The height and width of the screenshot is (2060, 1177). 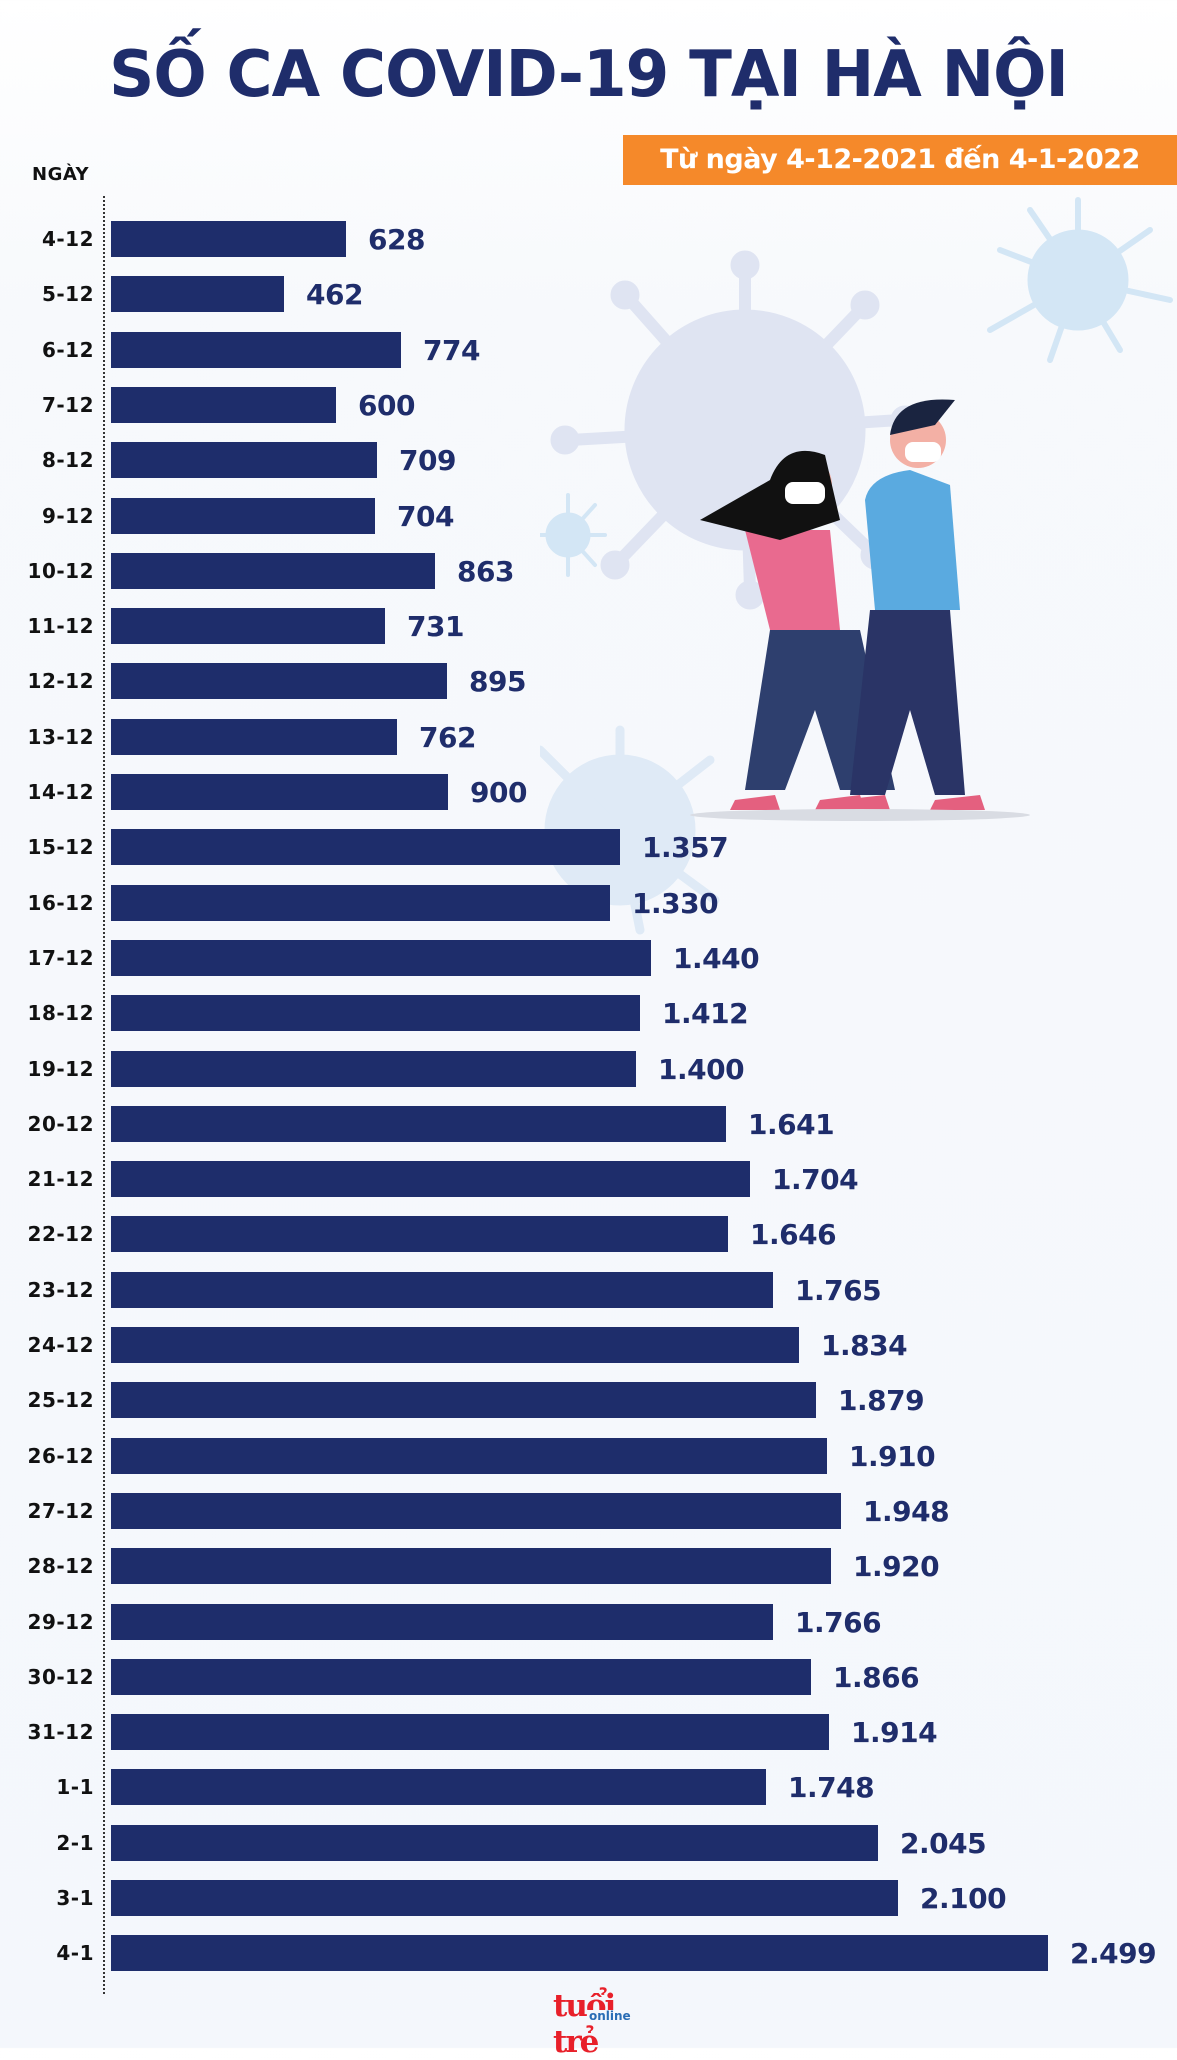 I want to click on value-label: 895, so click(x=497, y=681).